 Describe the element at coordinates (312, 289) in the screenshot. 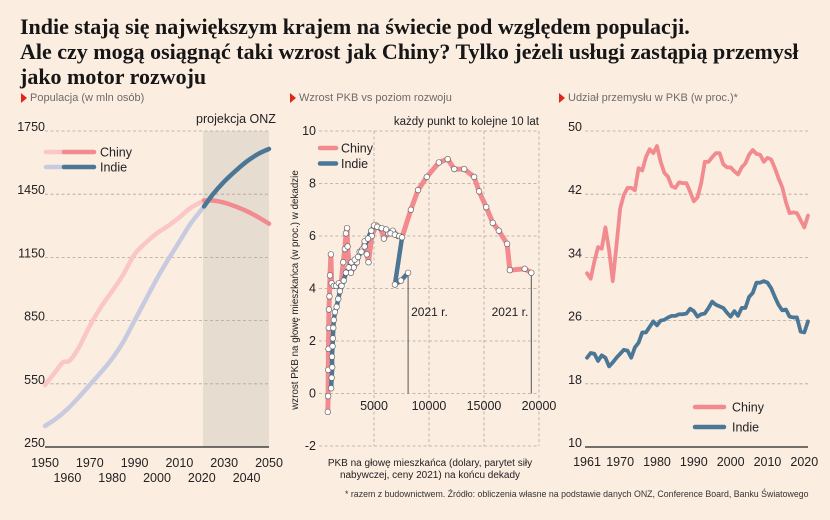

I see `y-tick-label: 4` at that location.